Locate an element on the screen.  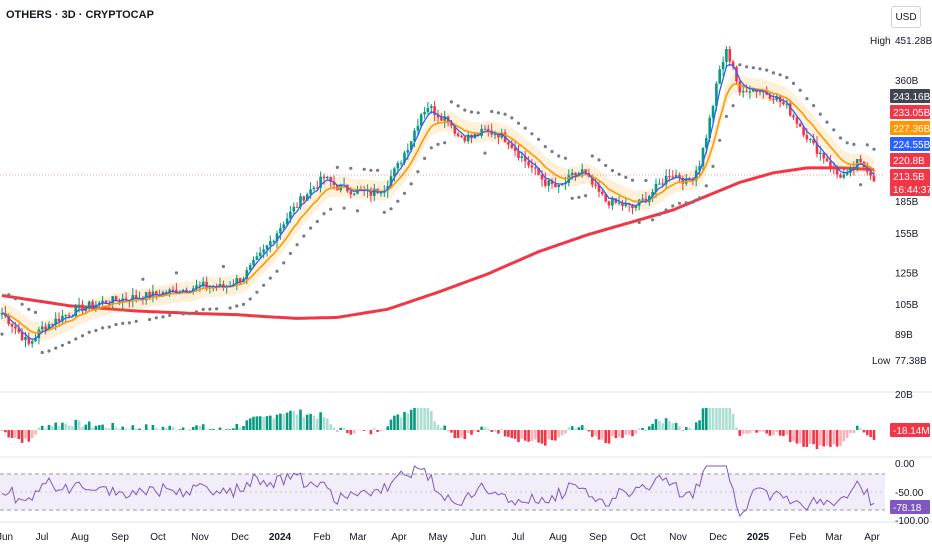
time-tick-label: Sep is located at coordinates (120, 537).